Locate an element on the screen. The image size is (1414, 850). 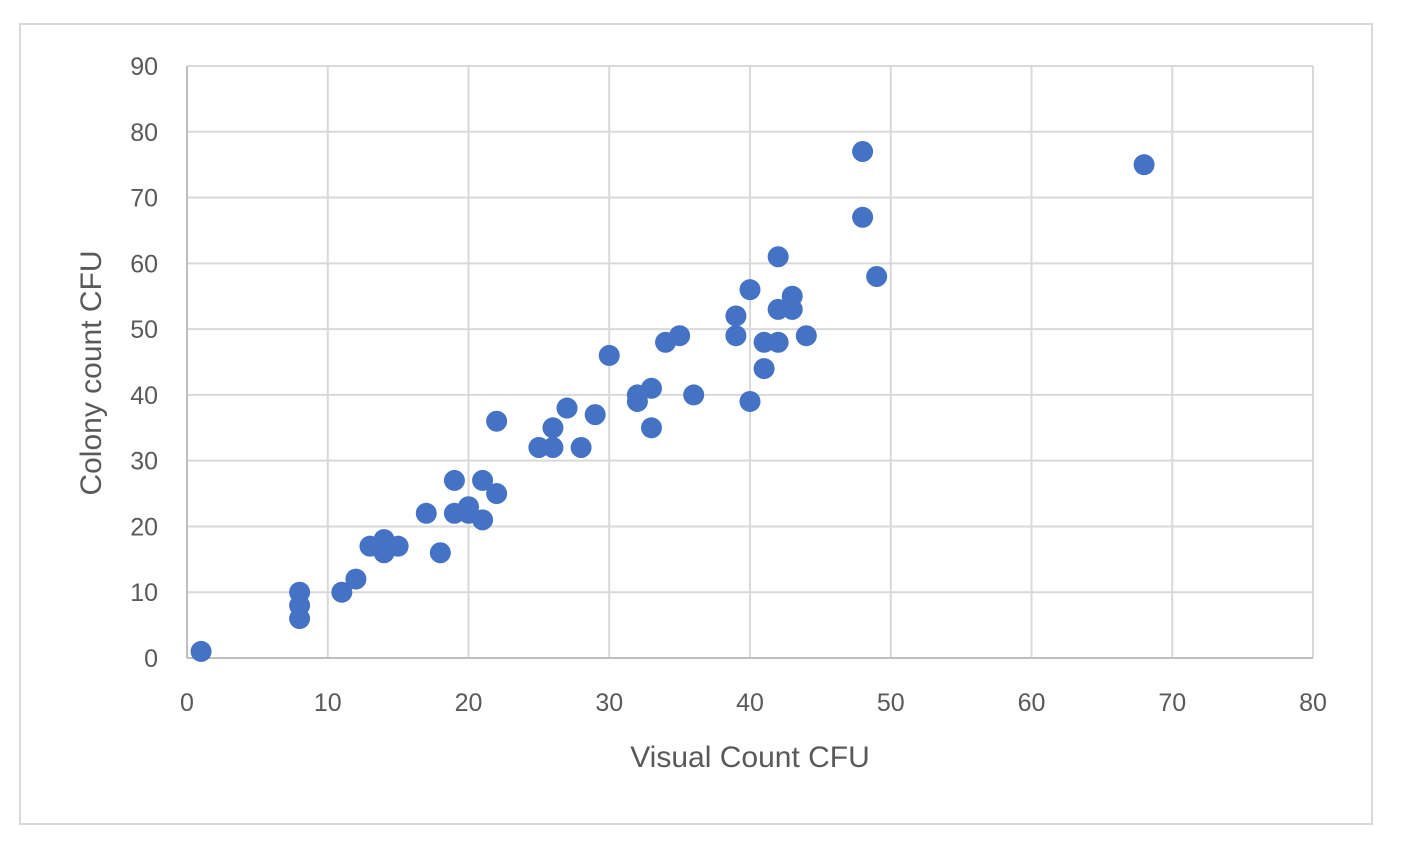
x-tick-label: 0 is located at coordinates (187, 703).